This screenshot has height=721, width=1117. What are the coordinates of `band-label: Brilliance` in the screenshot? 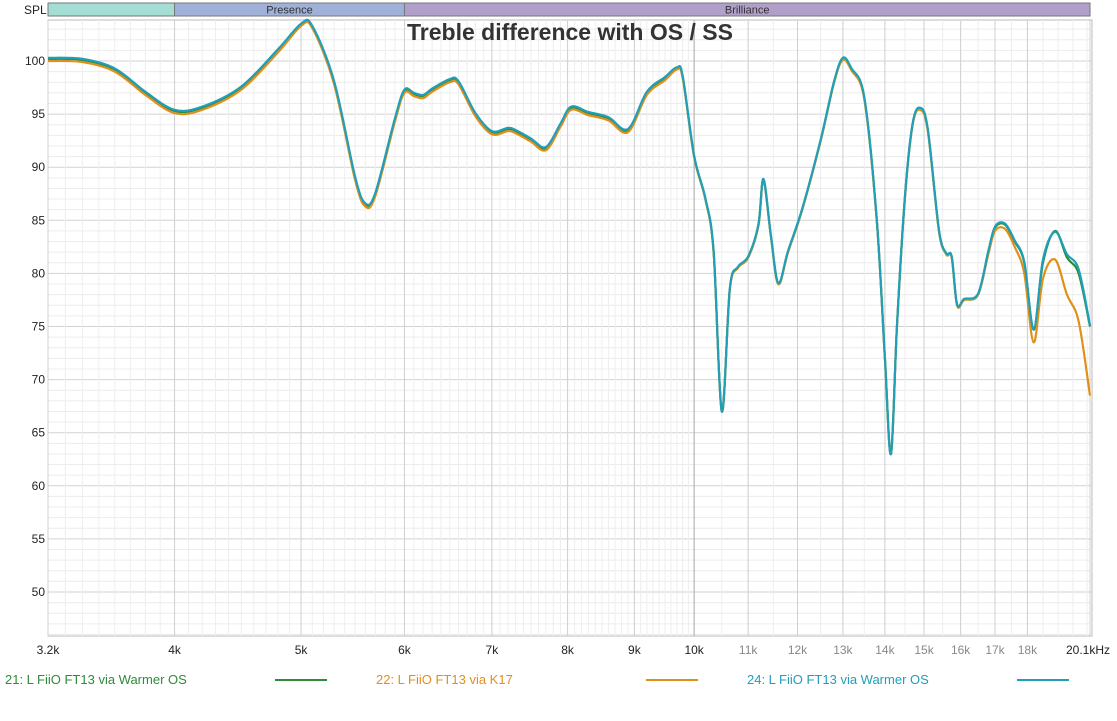 It's located at (747, 11).